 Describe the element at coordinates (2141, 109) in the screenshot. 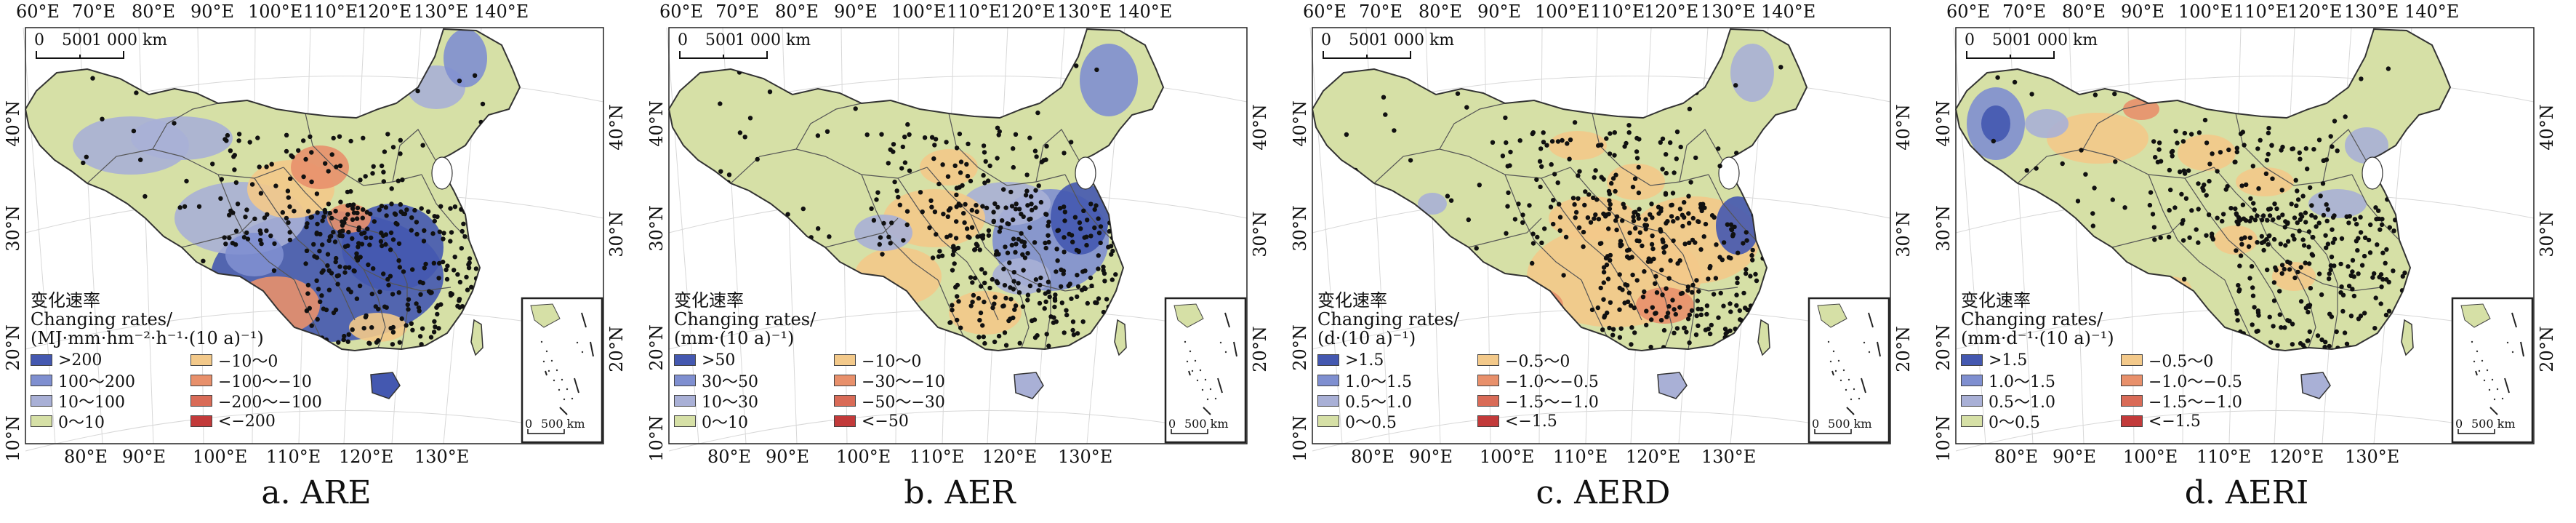

I see `rate-zone` at that location.